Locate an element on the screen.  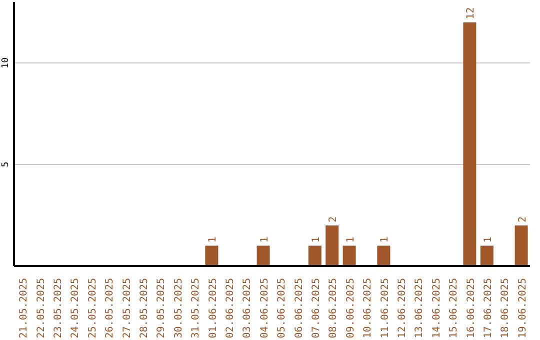
x-tick-label: 21.05.2025 is located at coordinates (24, 308).